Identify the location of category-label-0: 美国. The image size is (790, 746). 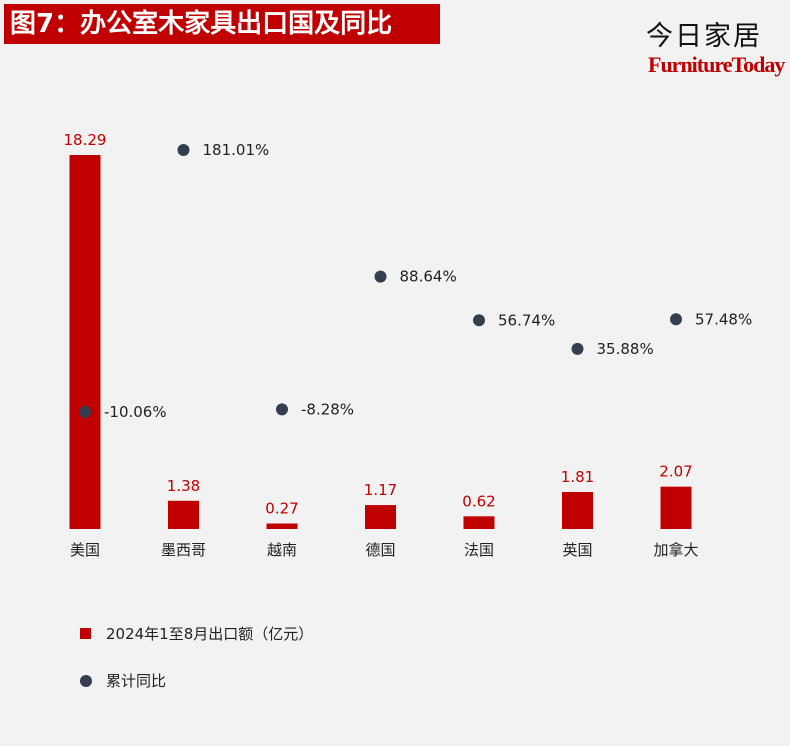
(85, 550).